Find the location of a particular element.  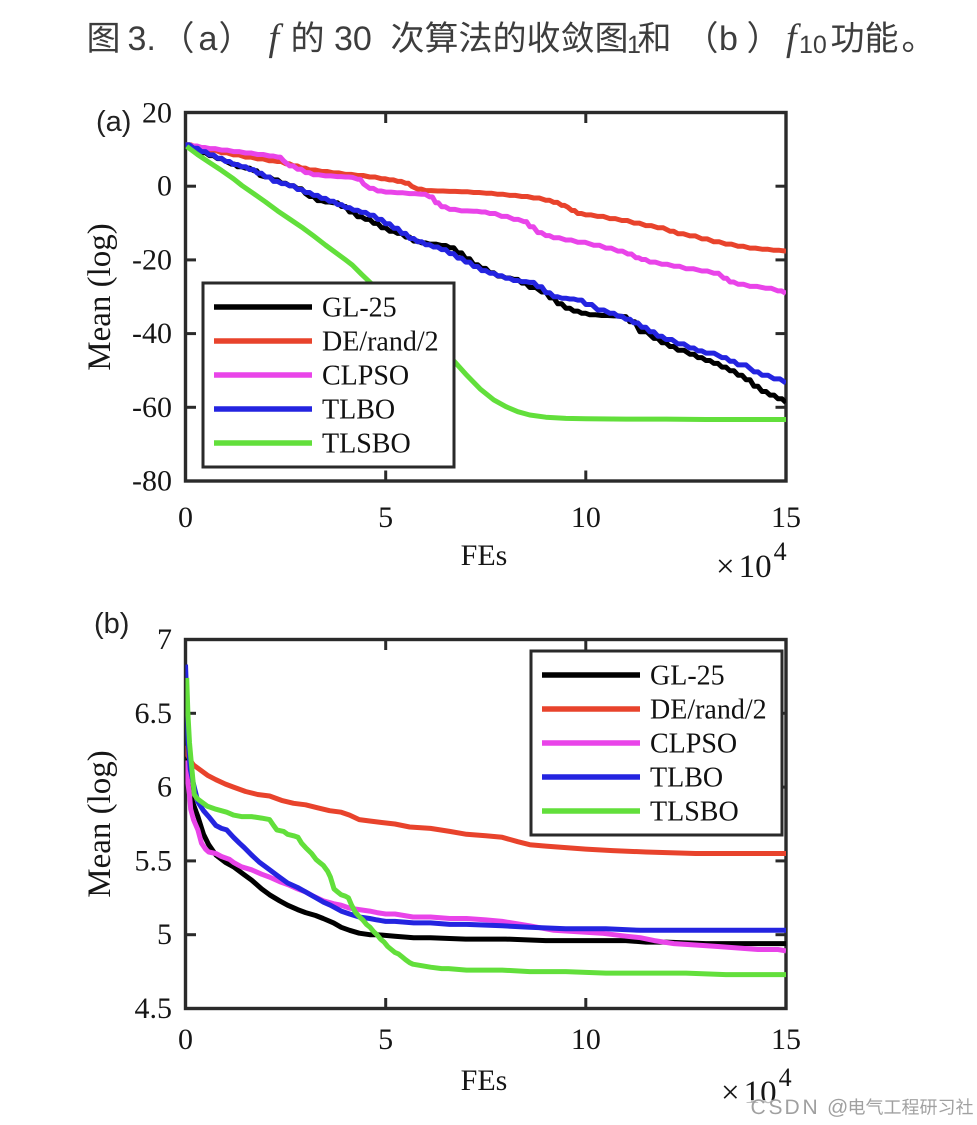

svg-text: -80 is located at coordinates (152, 481).